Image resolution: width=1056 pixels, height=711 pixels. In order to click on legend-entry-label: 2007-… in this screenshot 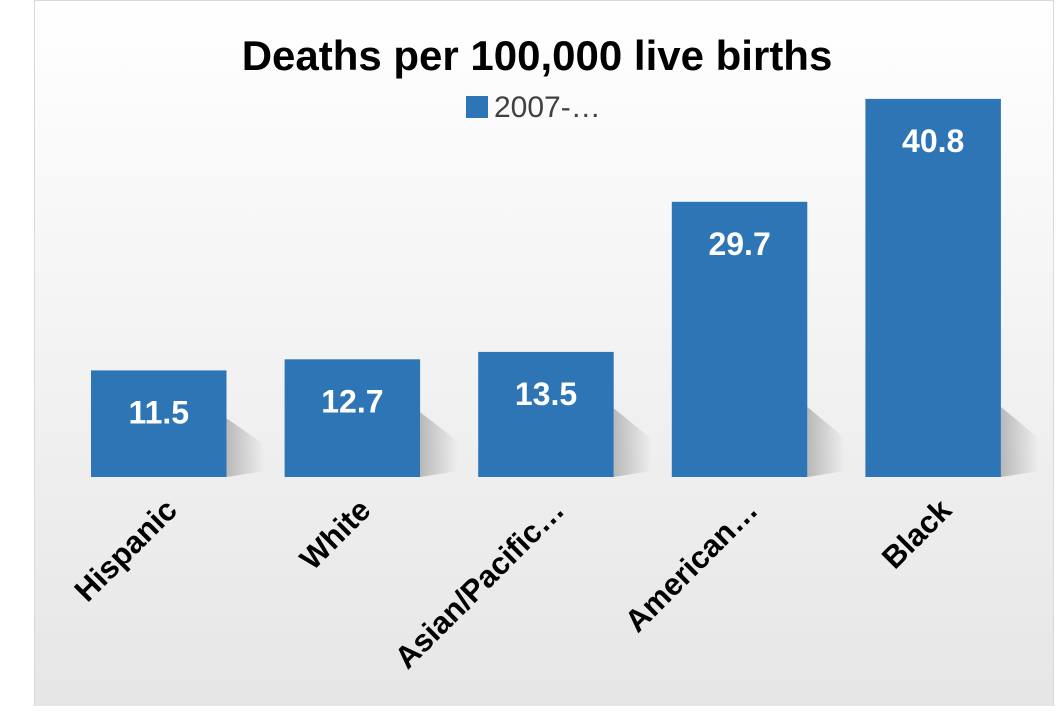, I will do `click(547, 107)`.